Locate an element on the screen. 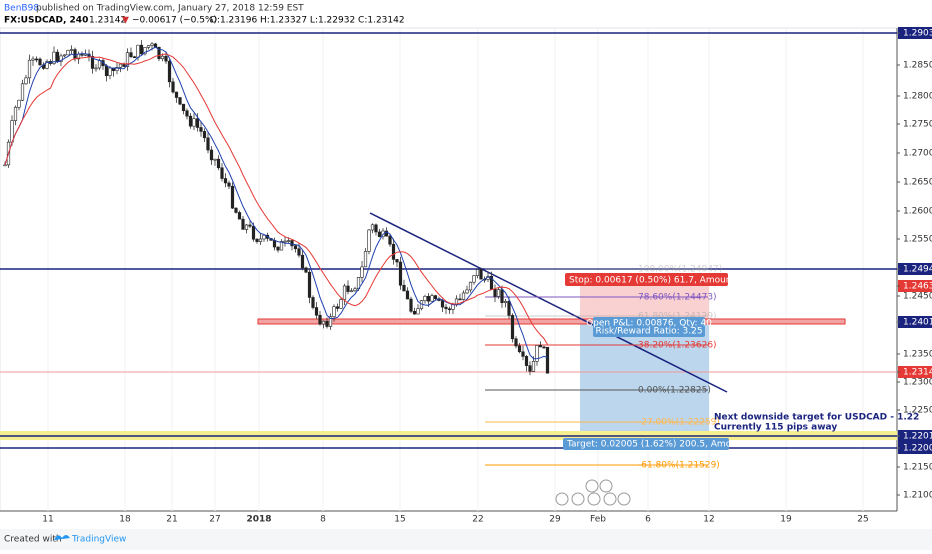 This screenshot has height=554, width=932. price-label: 1.22000 is located at coordinates (917, 449).